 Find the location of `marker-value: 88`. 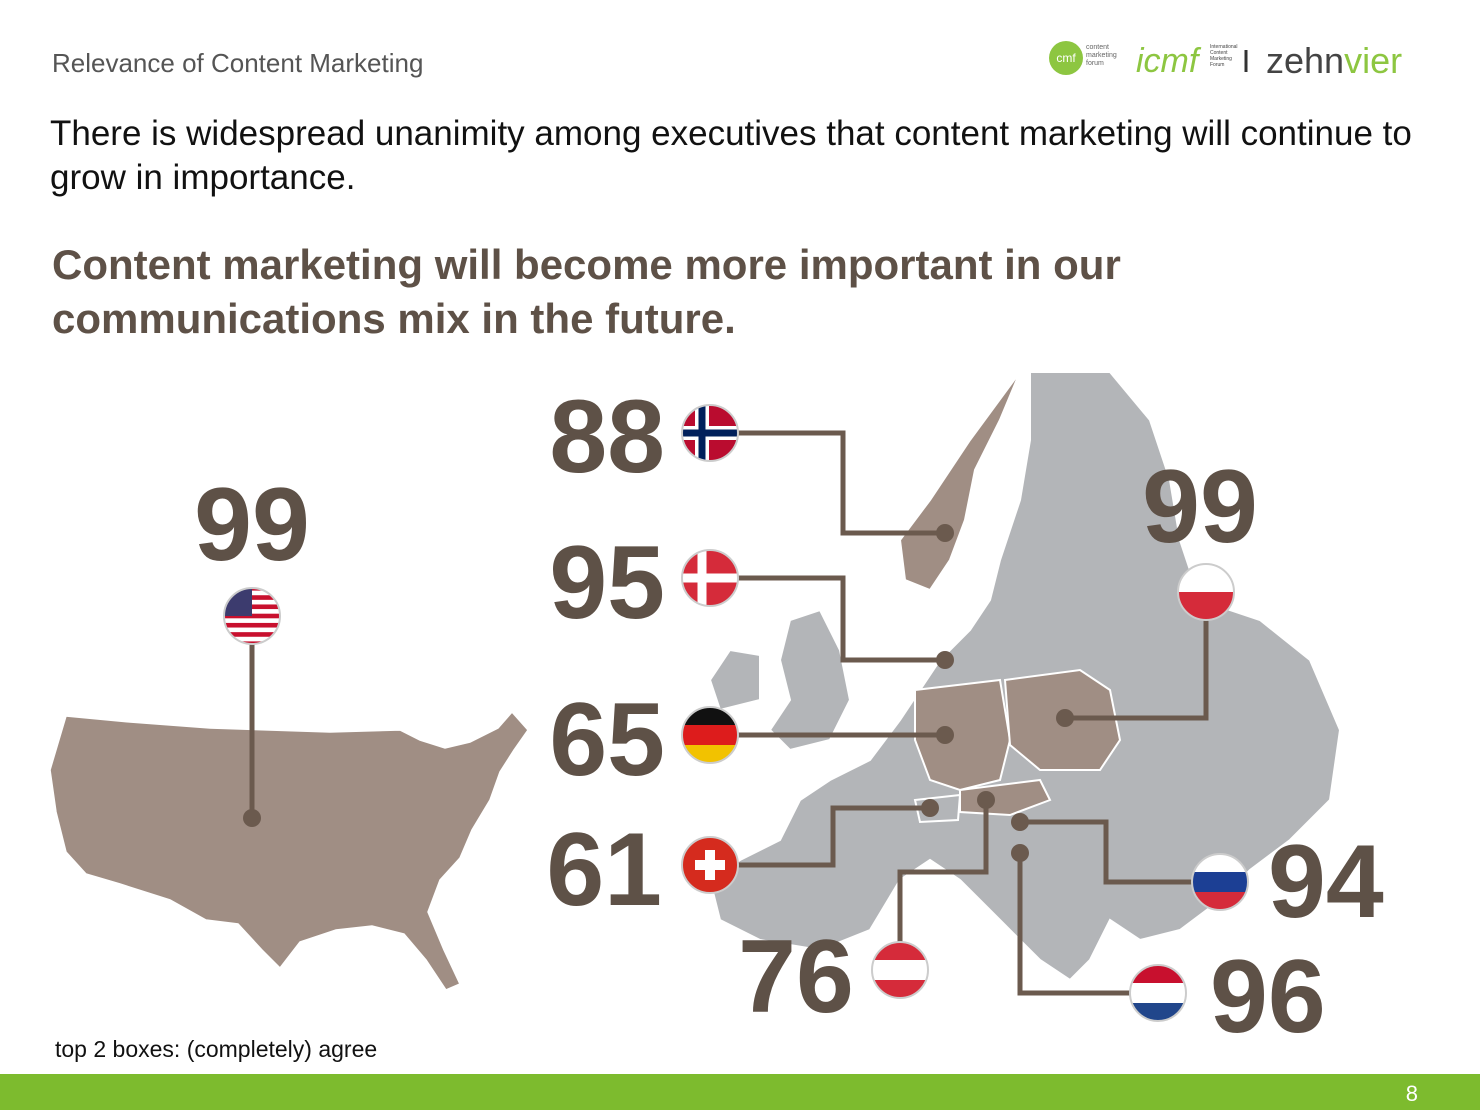

marker-value: 88 is located at coordinates (607, 437).